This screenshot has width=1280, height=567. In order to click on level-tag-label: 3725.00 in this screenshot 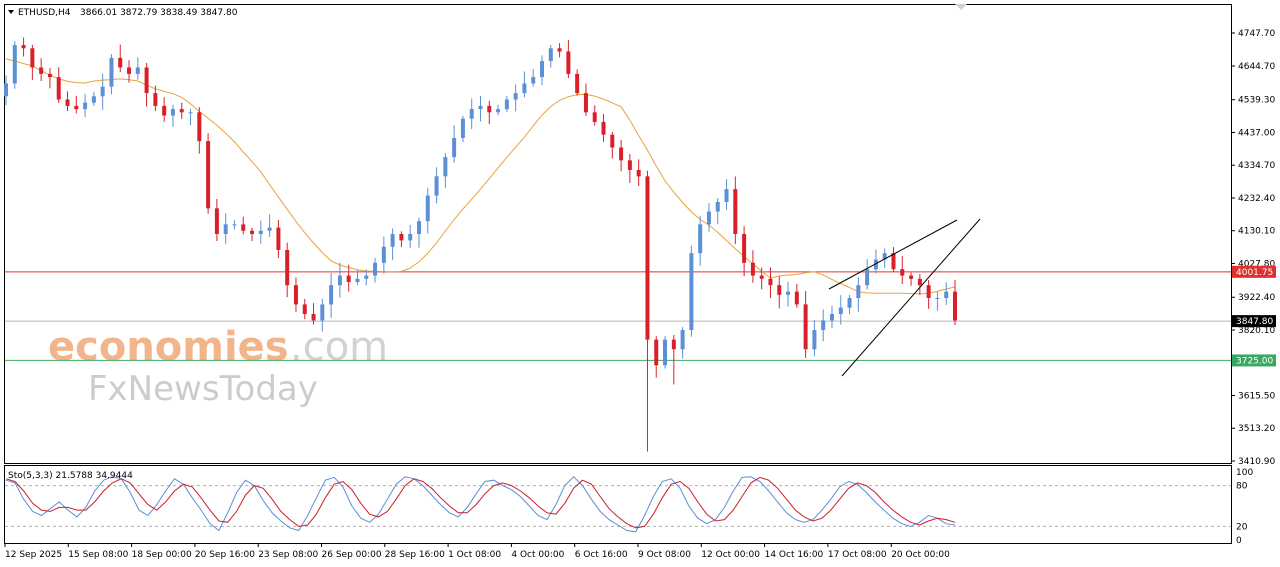, I will do `click(1254, 361)`.